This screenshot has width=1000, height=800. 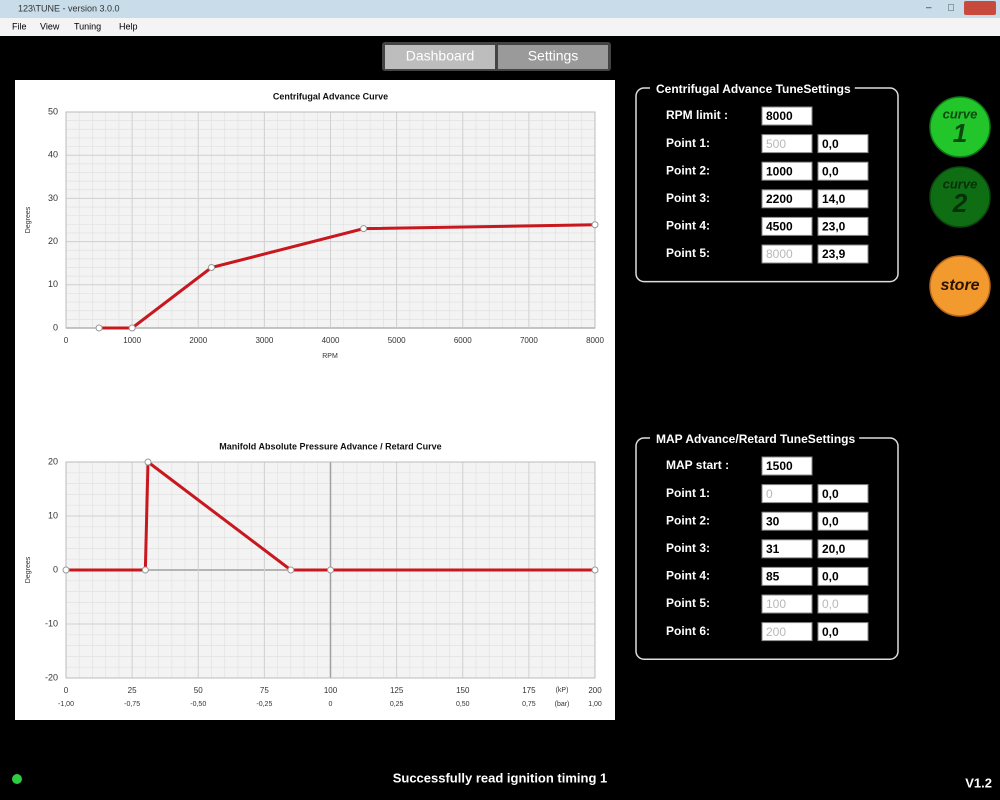 What do you see at coordinates (978, 782) in the screenshot?
I see `version-label: V1.2` at bounding box center [978, 782].